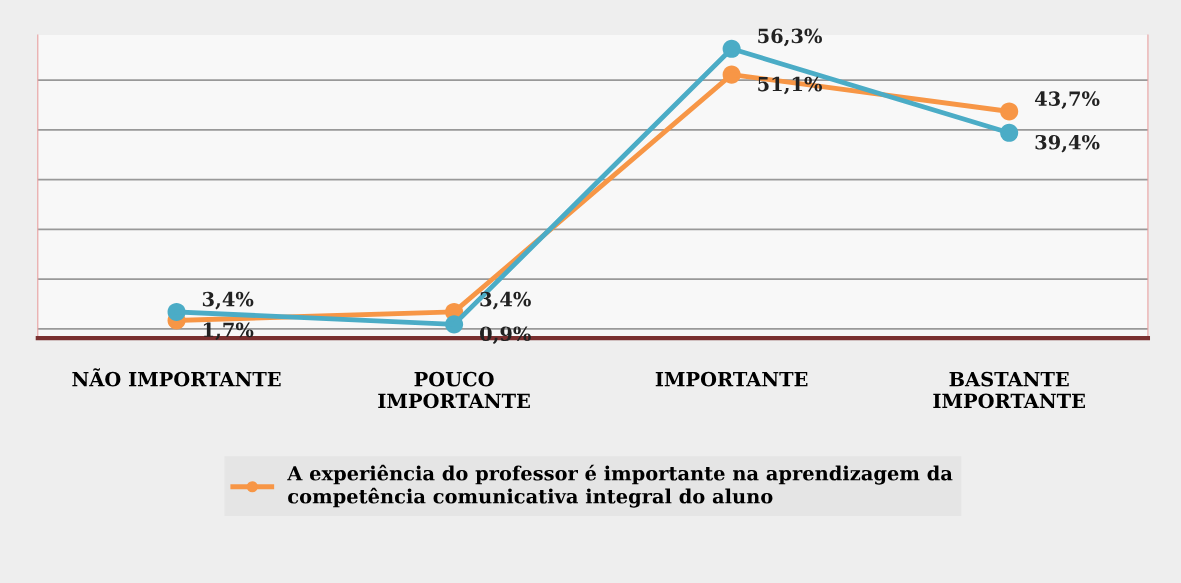  Describe the element at coordinates (620, 486) in the screenshot. I see `legend-label: A experiência do professor é importante na aprendizagem da competência comunicativa integral do aluno` at that location.